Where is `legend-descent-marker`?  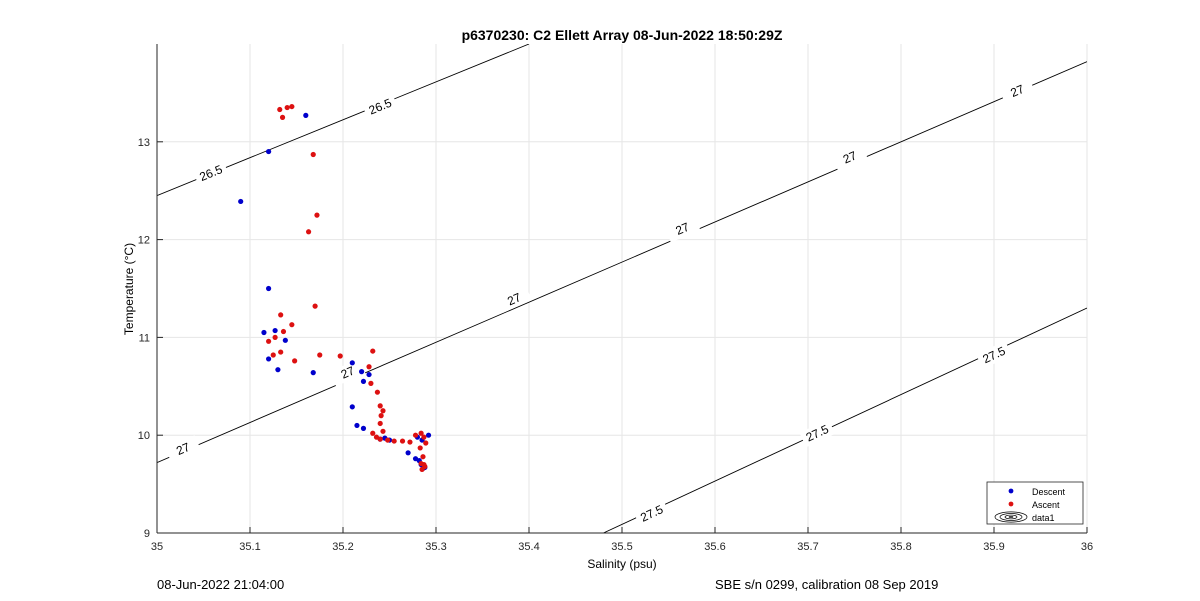 legend-descent-marker is located at coordinates (1011, 491).